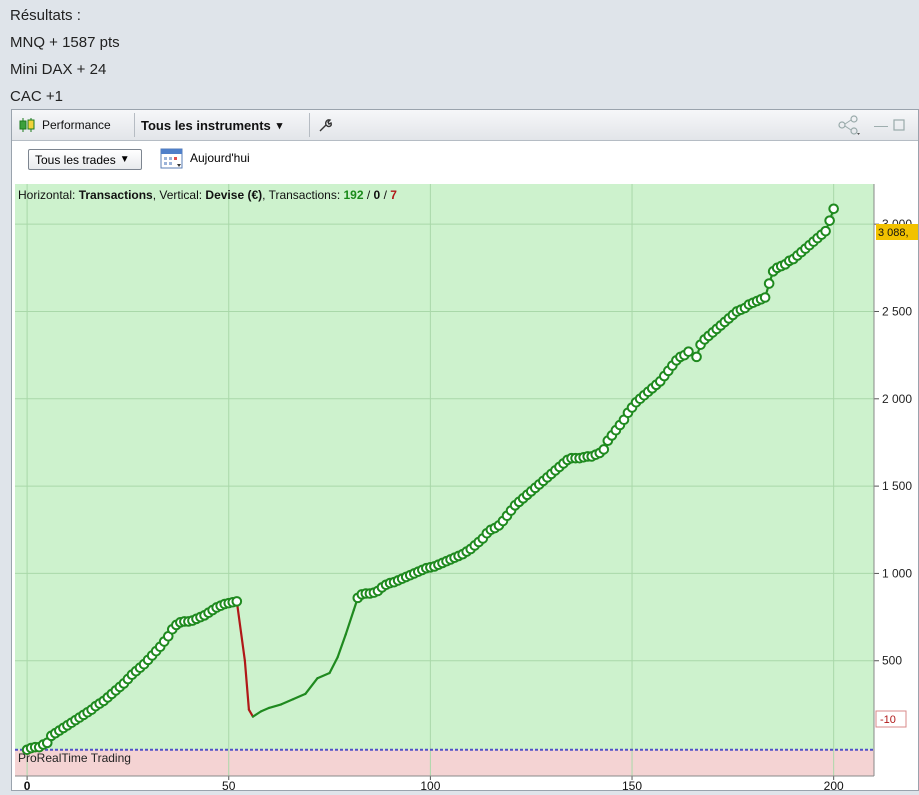 Image resolution: width=919 pixels, height=795 pixels. I want to click on watermark: ProRealTime Trading, so click(74, 758).